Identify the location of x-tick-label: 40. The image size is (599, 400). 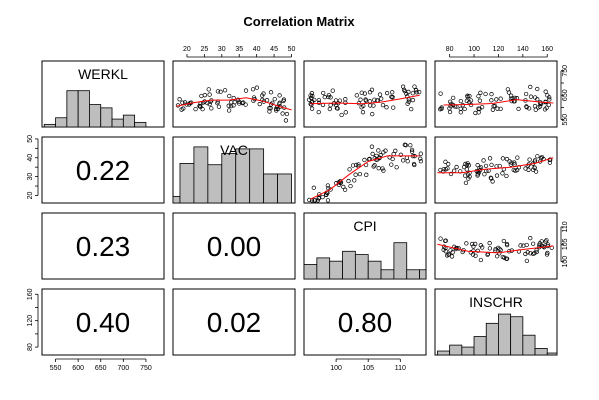
(257, 49).